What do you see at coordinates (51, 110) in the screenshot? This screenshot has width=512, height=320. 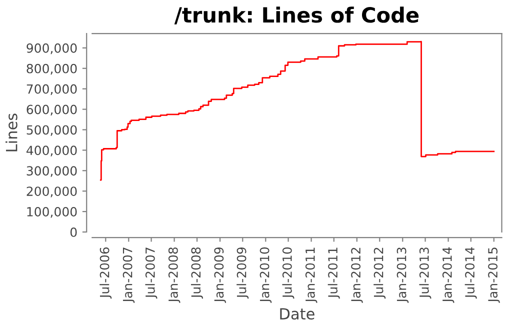 I see `y-tick-label: 600,000` at bounding box center [51, 110].